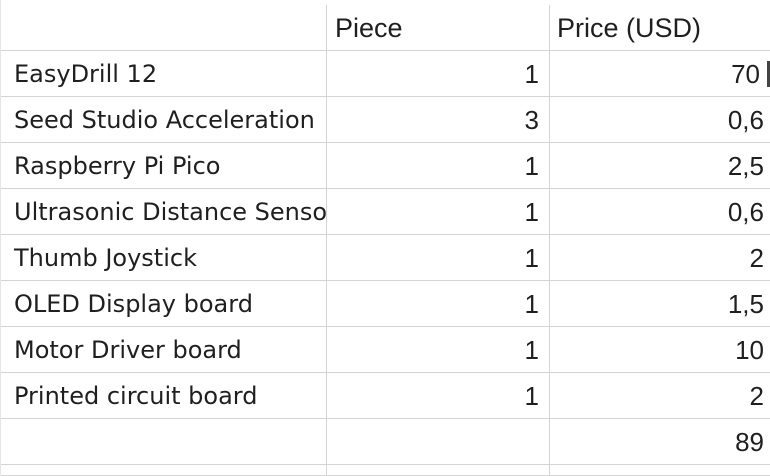  I want to click on table-row: Ultrasonic Distance Sensor 1 0,6, so click(385, 212).